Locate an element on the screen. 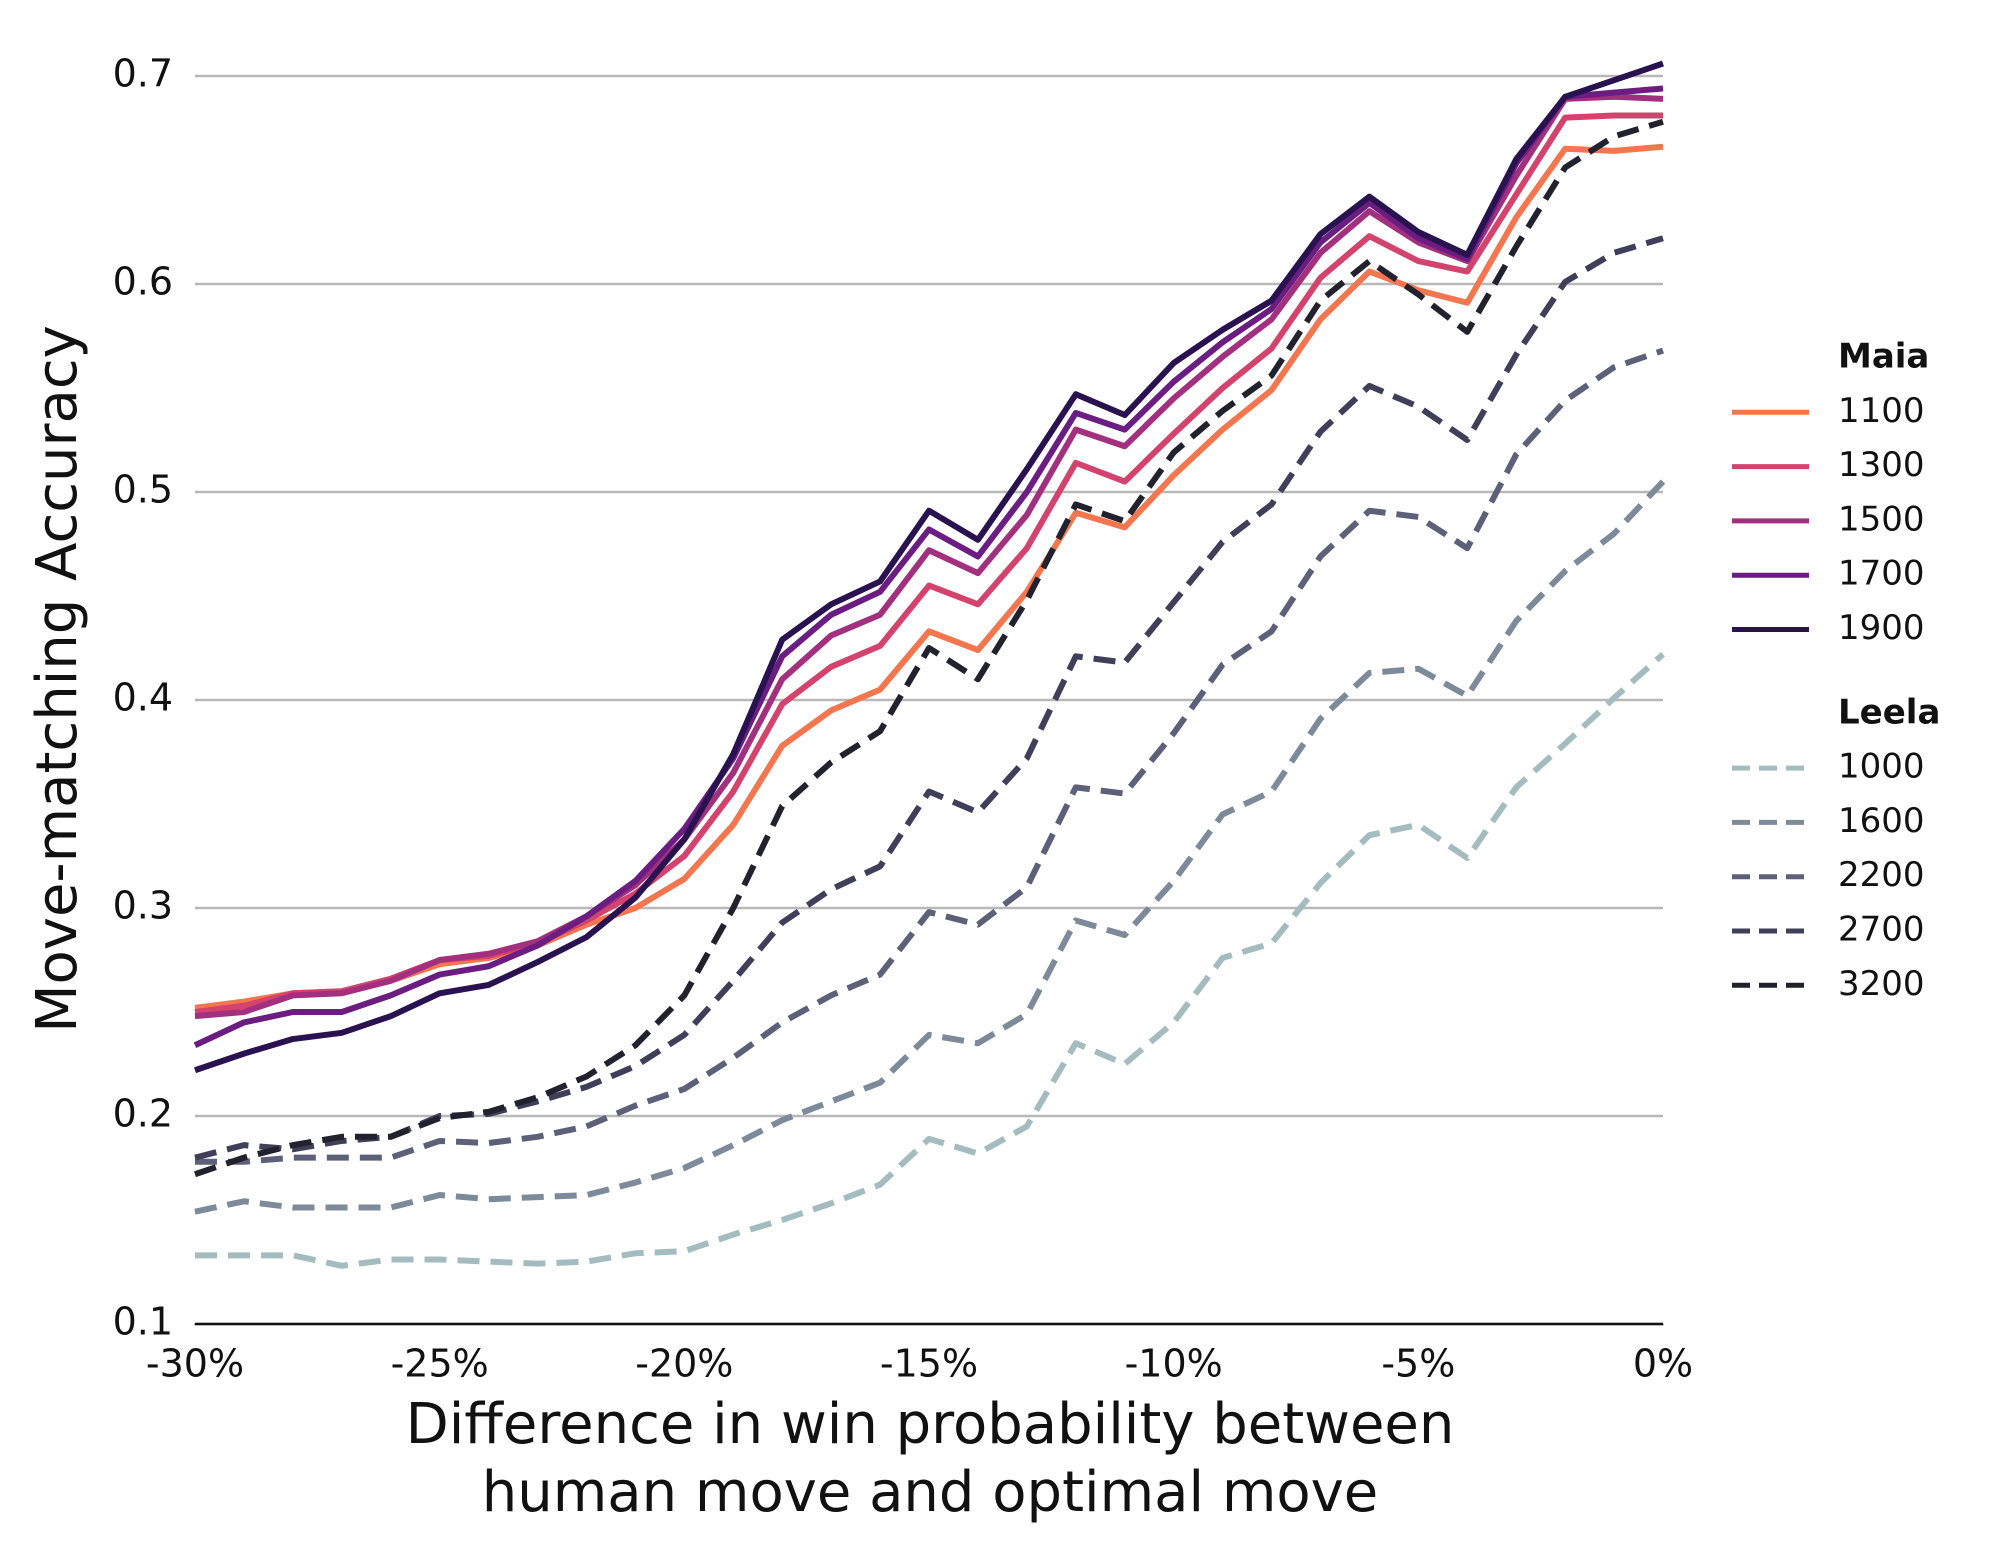 The height and width of the screenshot is (1555, 1999). legend-label: 1100 is located at coordinates (1881, 411).